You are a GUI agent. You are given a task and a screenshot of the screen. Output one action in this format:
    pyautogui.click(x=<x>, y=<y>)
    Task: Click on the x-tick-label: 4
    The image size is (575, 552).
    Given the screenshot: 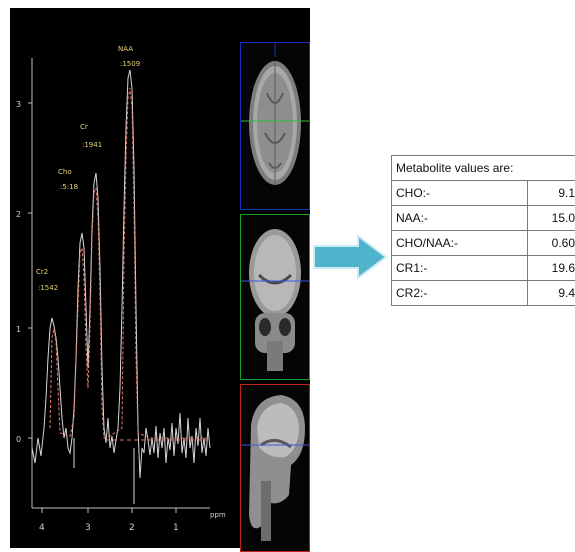 What is the action you would take?
    pyautogui.click(x=42, y=528)
    